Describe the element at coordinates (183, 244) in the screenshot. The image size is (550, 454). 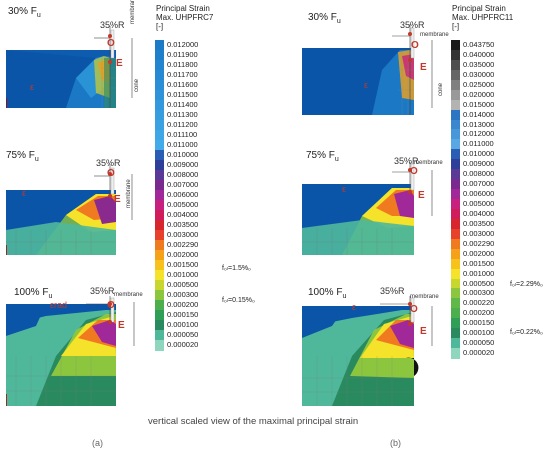
I see `legend-left-tick-label: 0.002290` at that location.